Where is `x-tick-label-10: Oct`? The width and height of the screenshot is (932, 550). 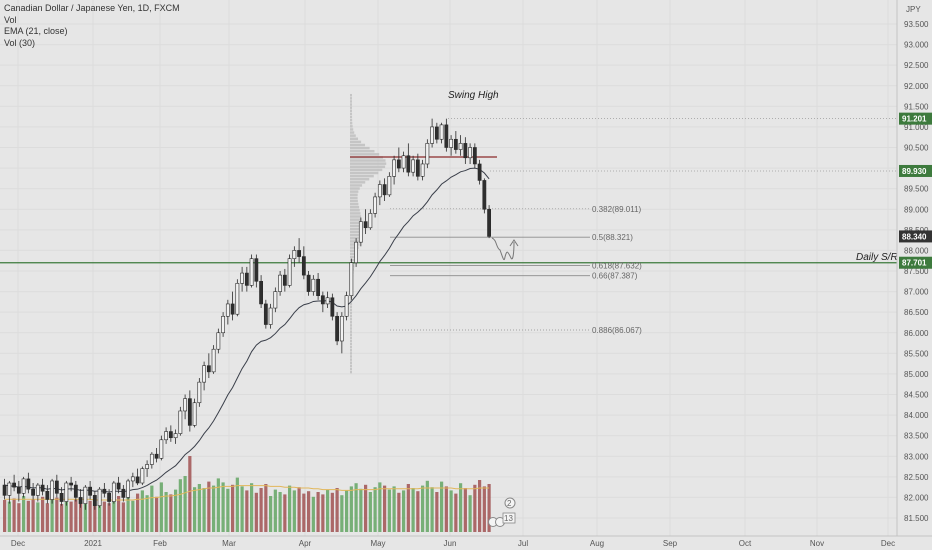 x-tick-label-10: Oct is located at coordinates (745, 543).